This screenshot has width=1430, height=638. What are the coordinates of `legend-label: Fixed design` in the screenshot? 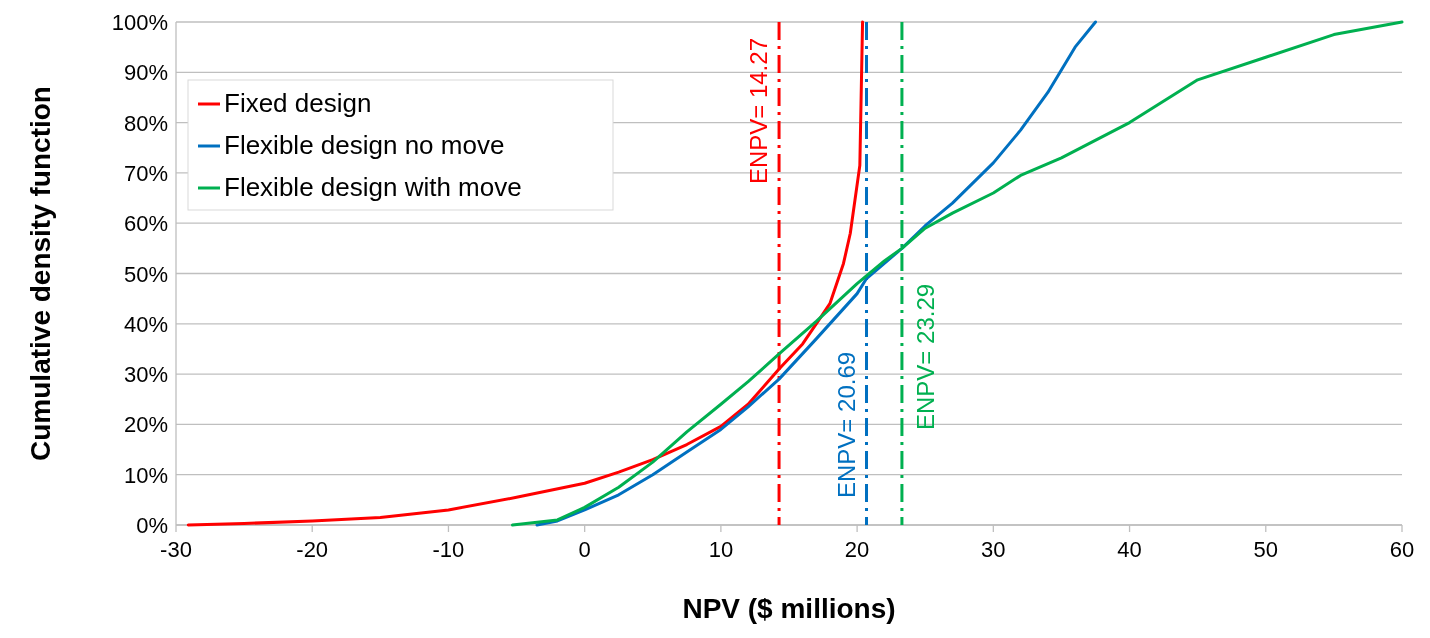 It's located at (298, 103).